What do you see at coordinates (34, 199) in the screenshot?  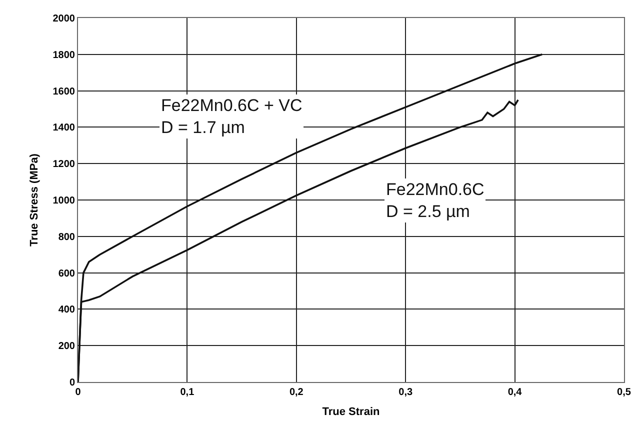 I see `y-axis-title: True Stress (MPa)` at bounding box center [34, 199].